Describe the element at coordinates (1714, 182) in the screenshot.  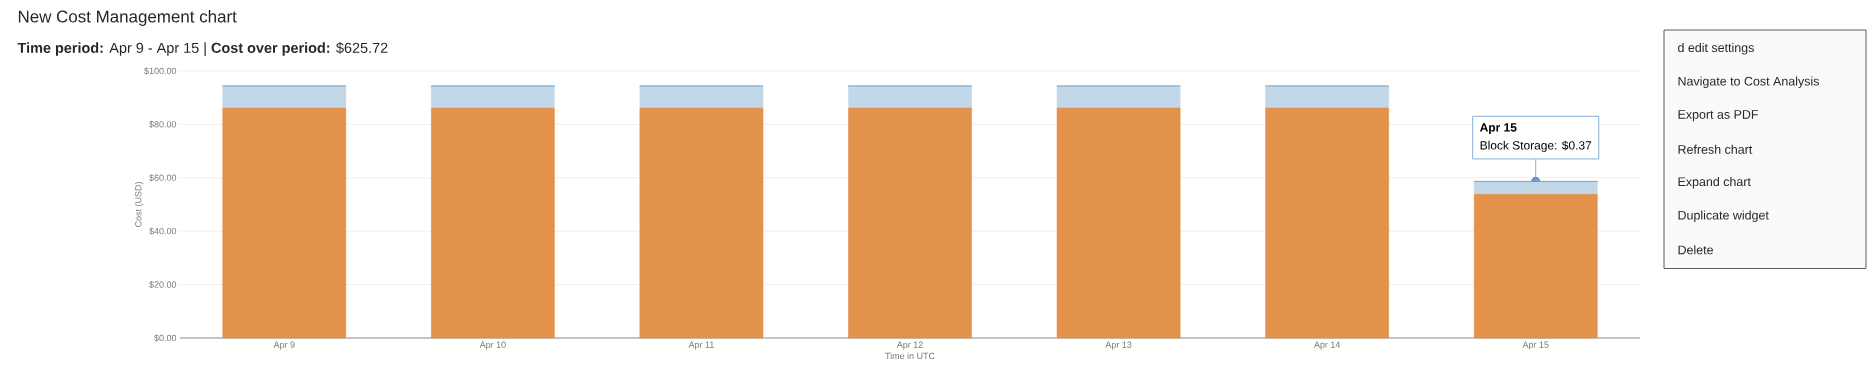
I see `text: Expand chart` at that location.